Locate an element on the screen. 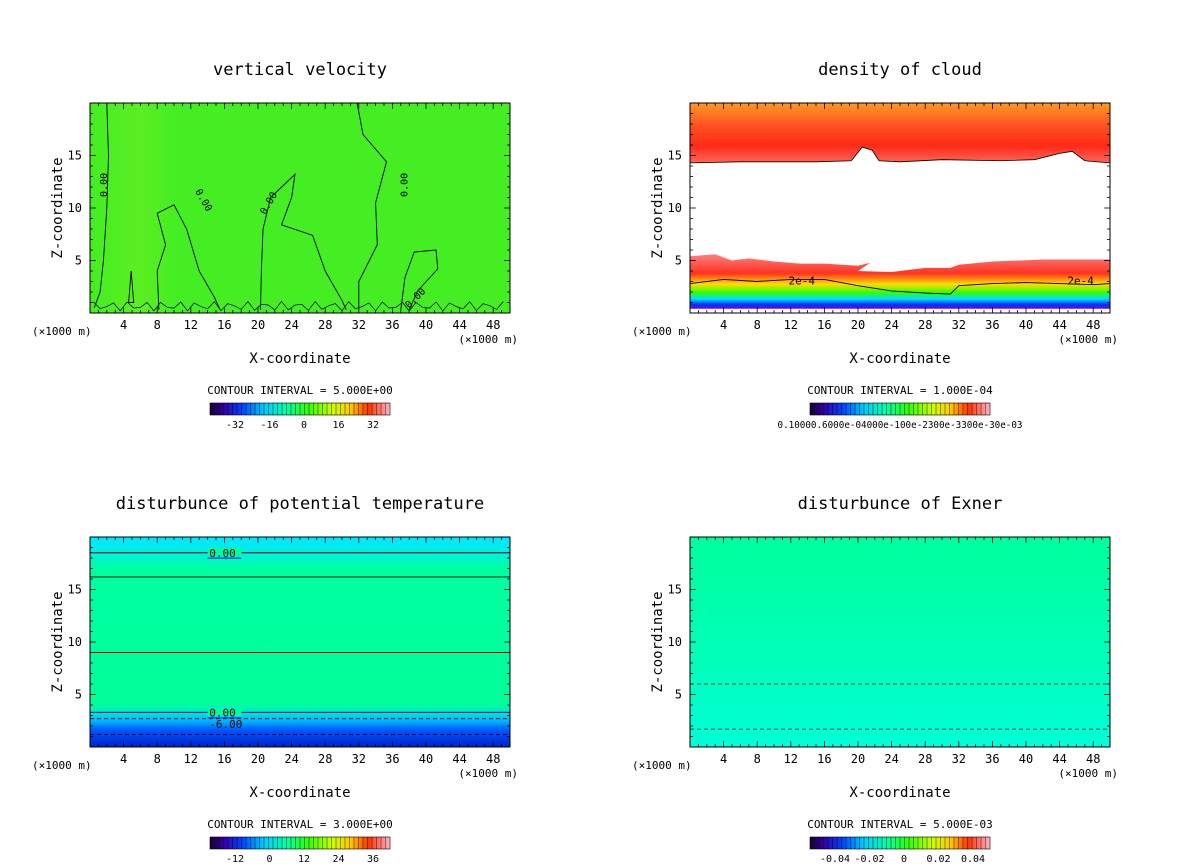 The height and width of the screenshot is (868, 1200). lower-cloud-layer is located at coordinates (900, 281).